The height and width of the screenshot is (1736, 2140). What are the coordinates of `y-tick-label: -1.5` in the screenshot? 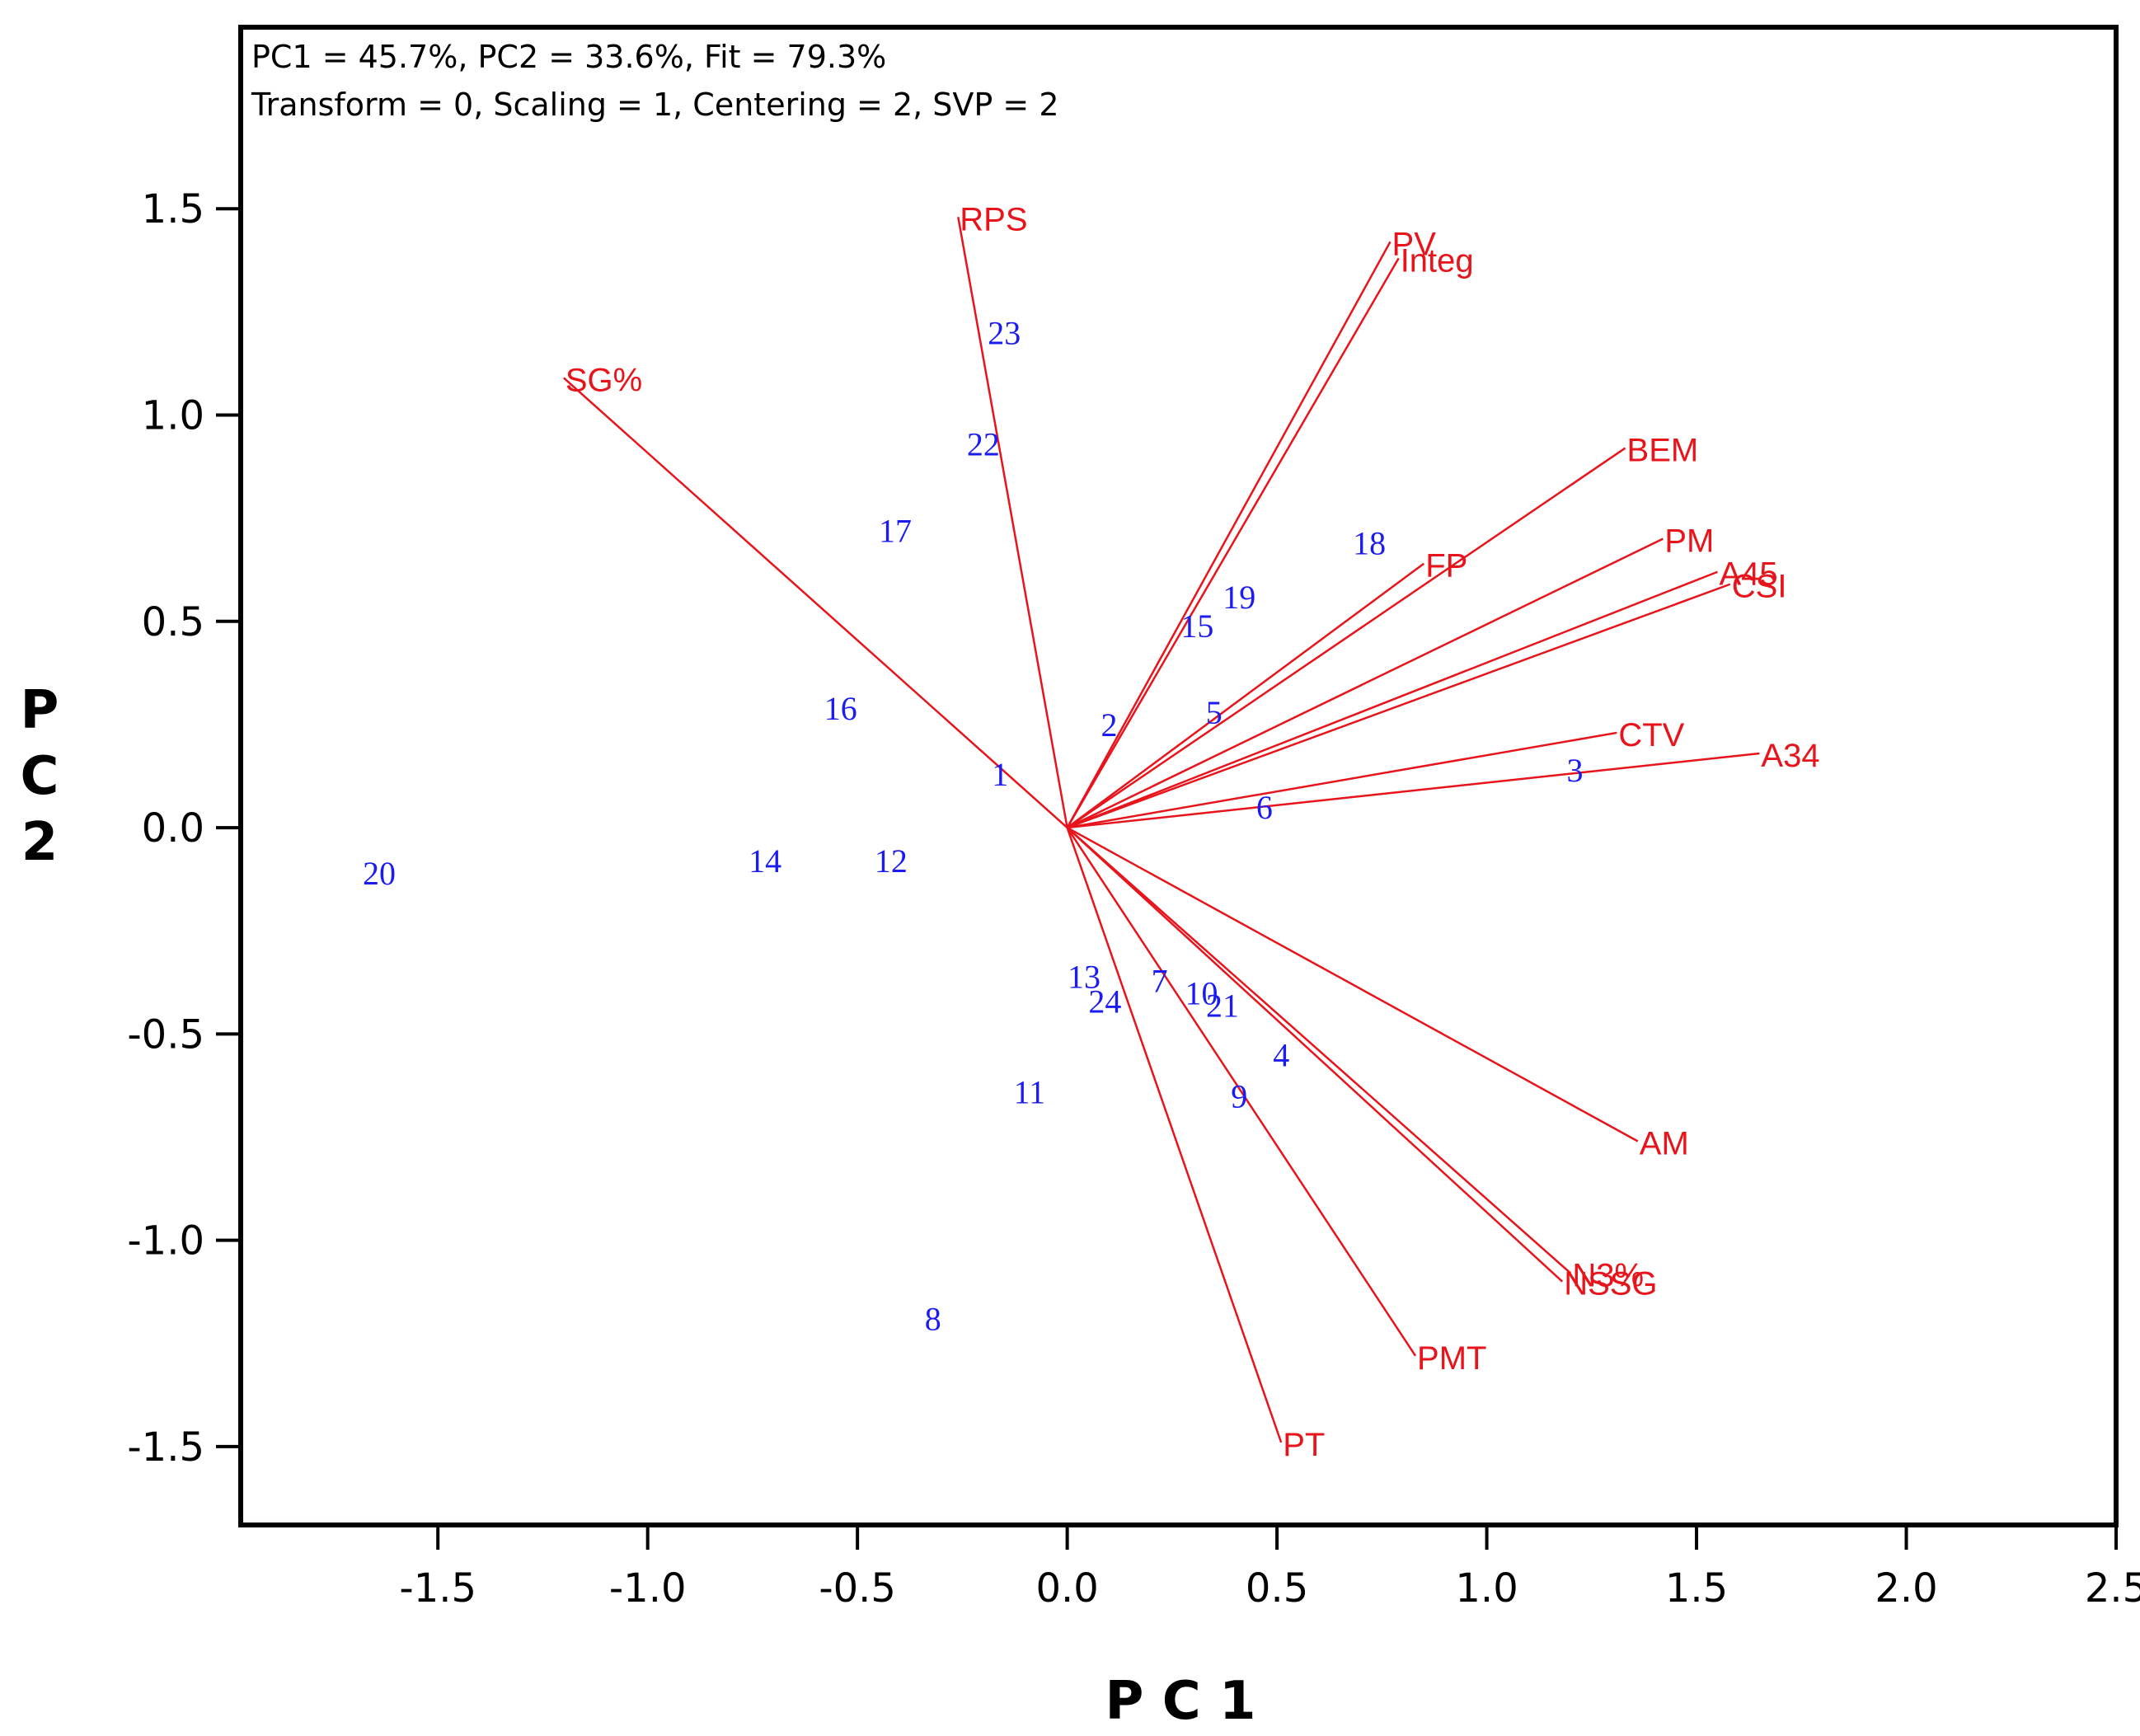 It's located at (165, 1447).